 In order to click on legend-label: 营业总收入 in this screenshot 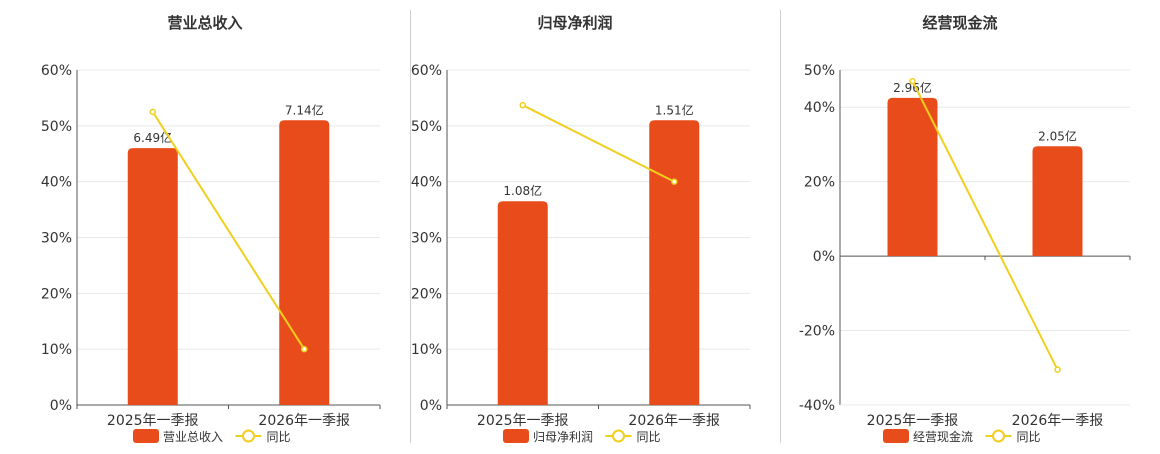, I will do `click(193, 437)`.